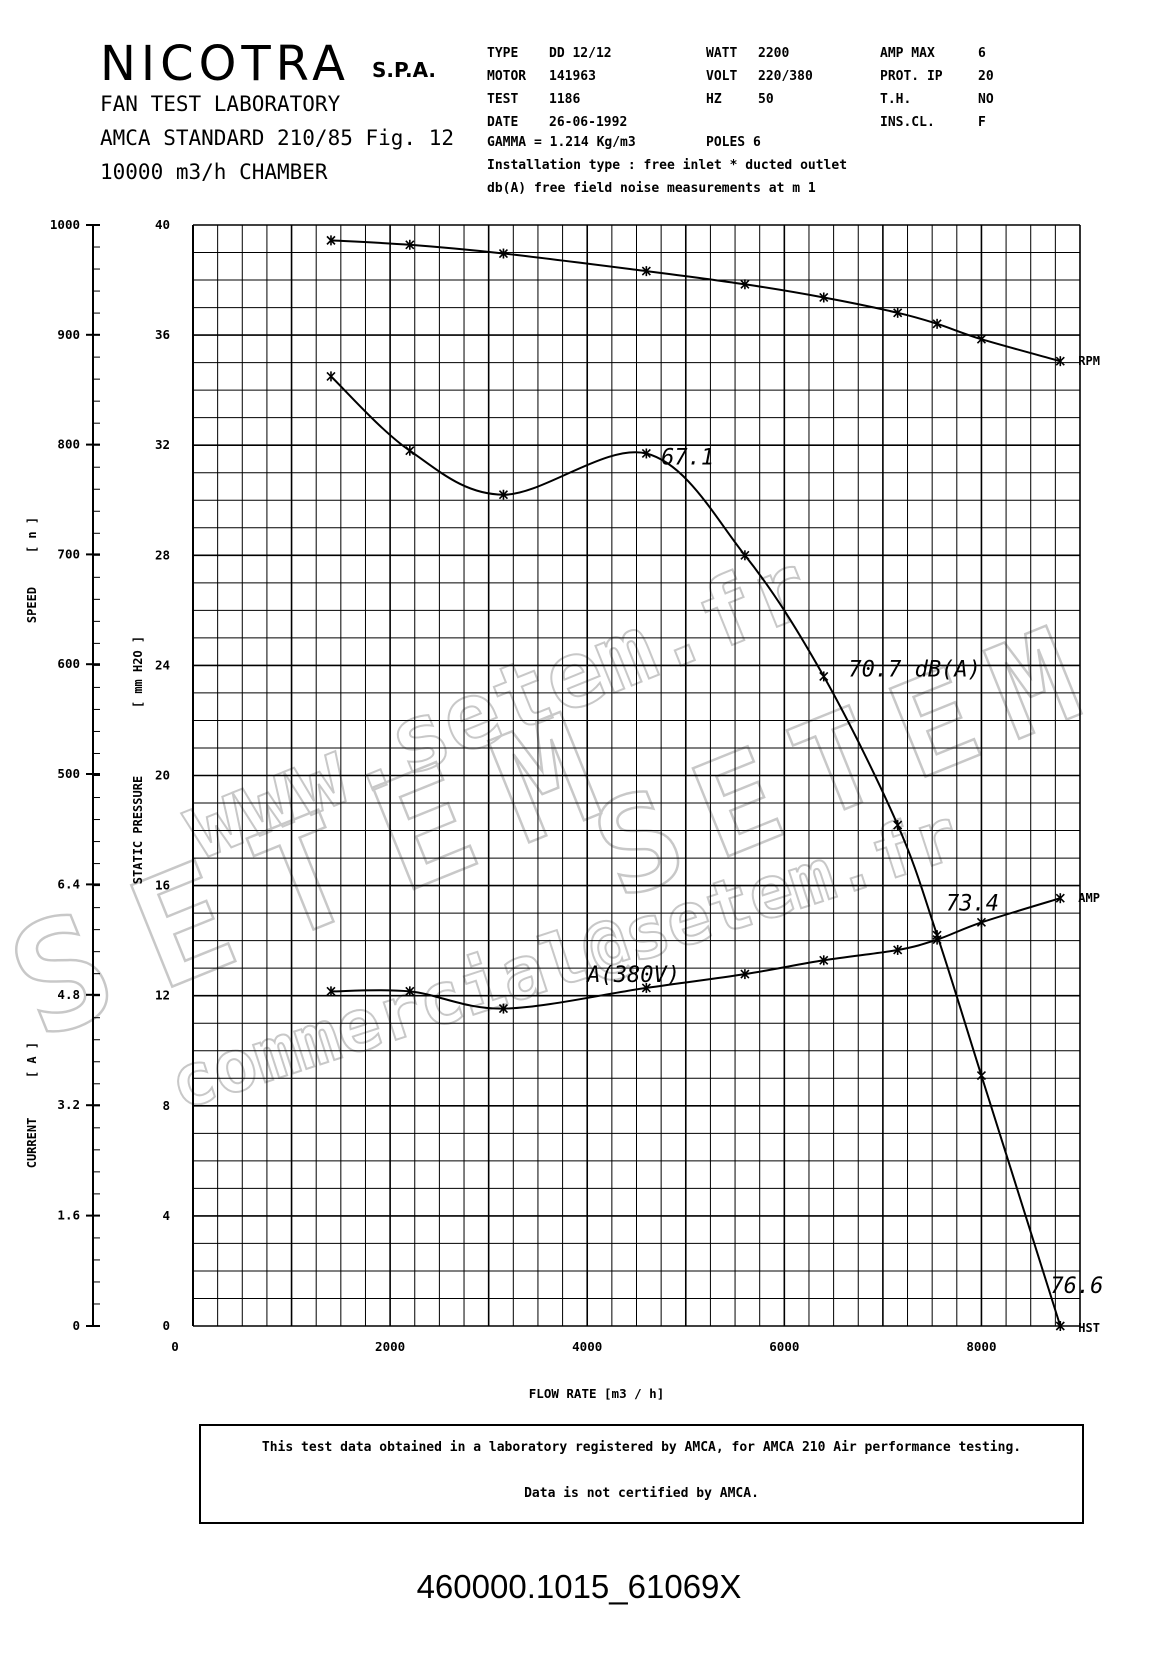 This screenshot has width=1158, height=1654. I want to click on spec-value: F, so click(982, 122).